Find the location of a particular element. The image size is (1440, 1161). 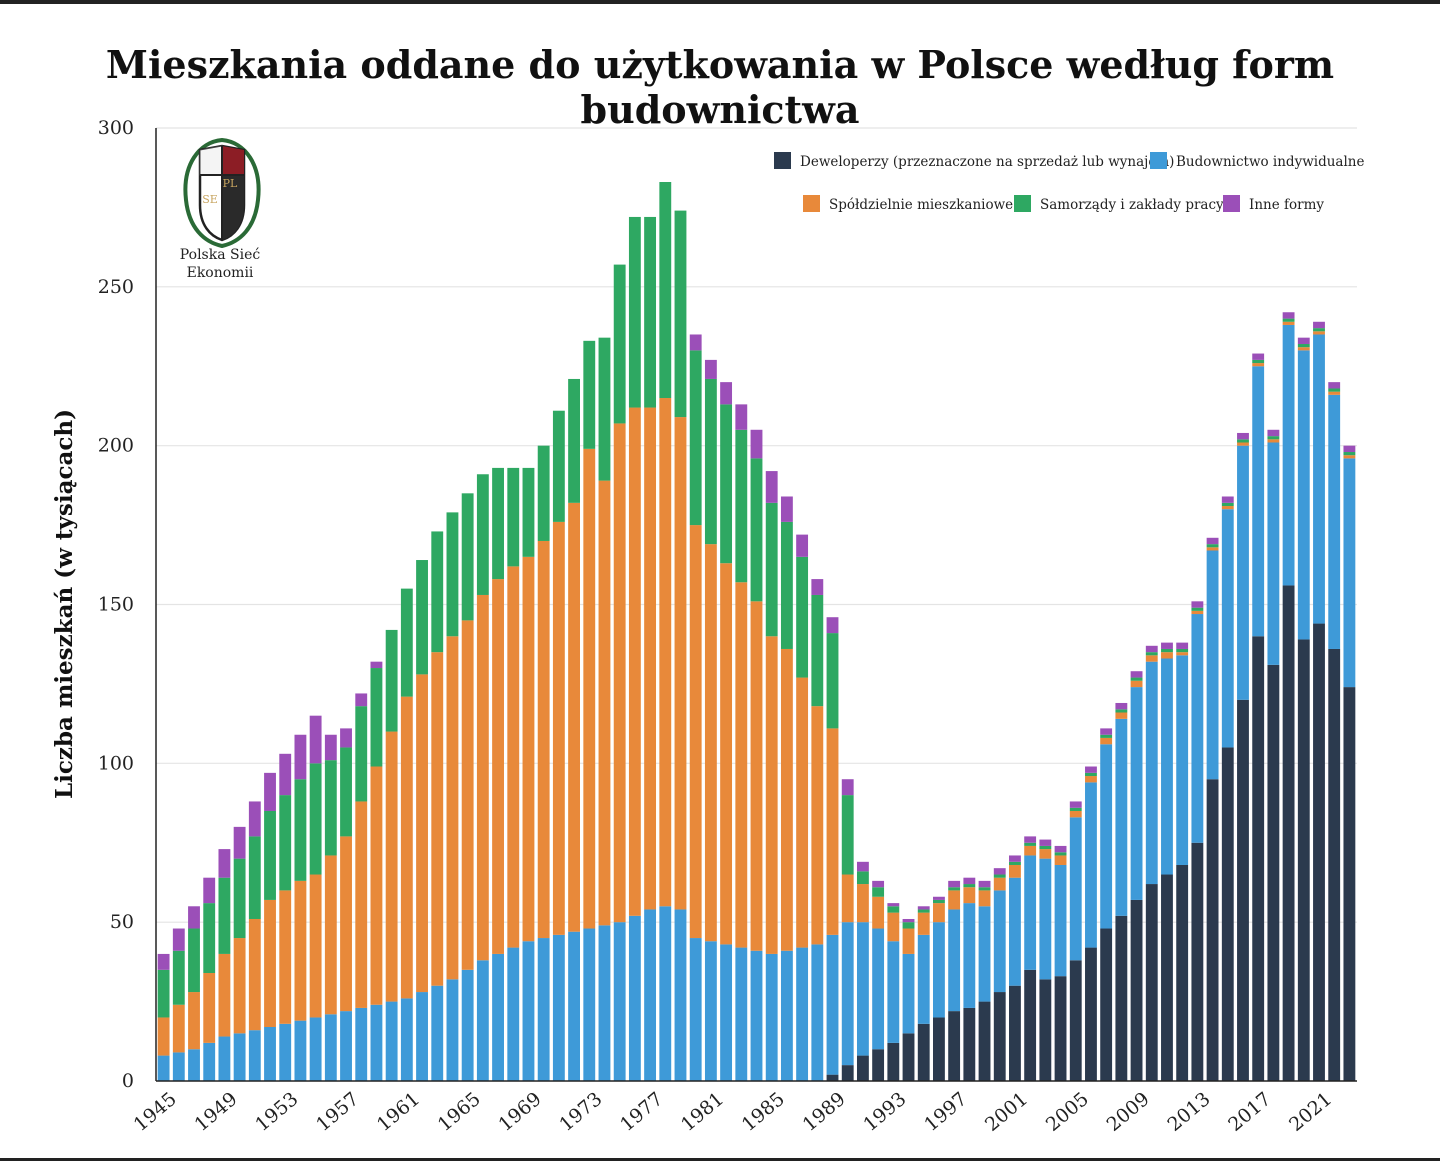

x-tick-label: 1965 is located at coordinates (459, 1112).